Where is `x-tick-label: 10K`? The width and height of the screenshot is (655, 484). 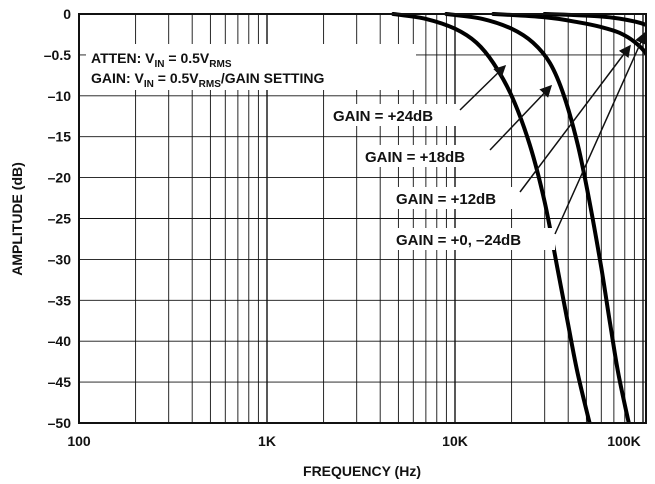
x-tick-label: 10K is located at coordinates (455, 441).